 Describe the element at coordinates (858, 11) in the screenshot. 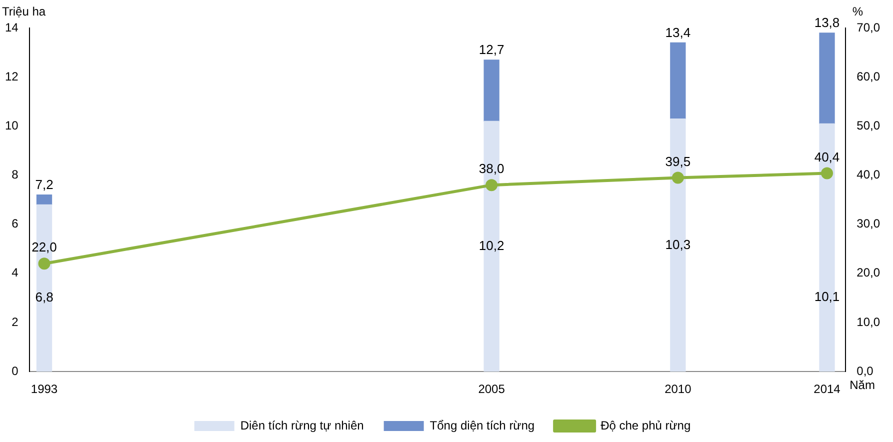

I see `y2-axis-title: %` at that location.